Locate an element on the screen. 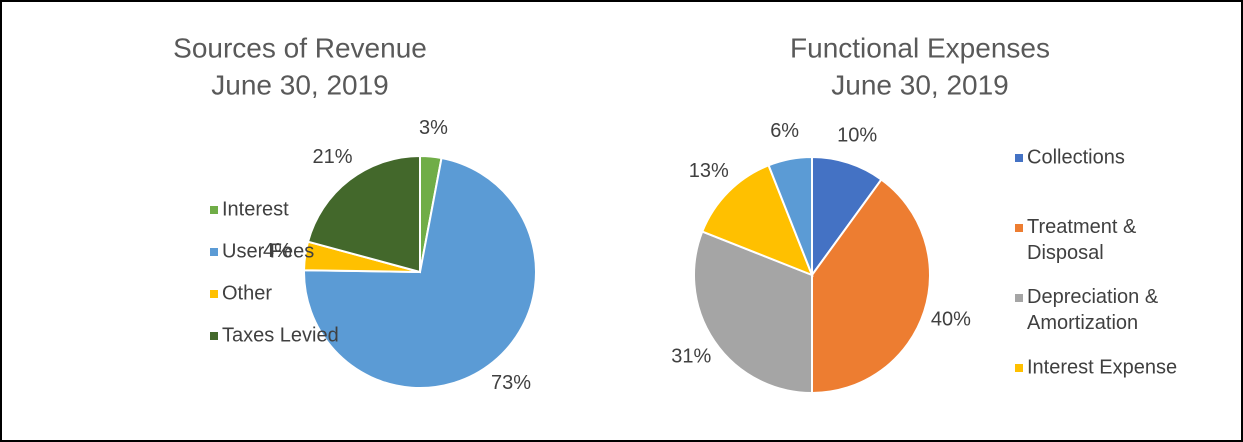 The height and width of the screenshot is (442, 1243). legend-label: User Fees is located at coordinates (268, 251).